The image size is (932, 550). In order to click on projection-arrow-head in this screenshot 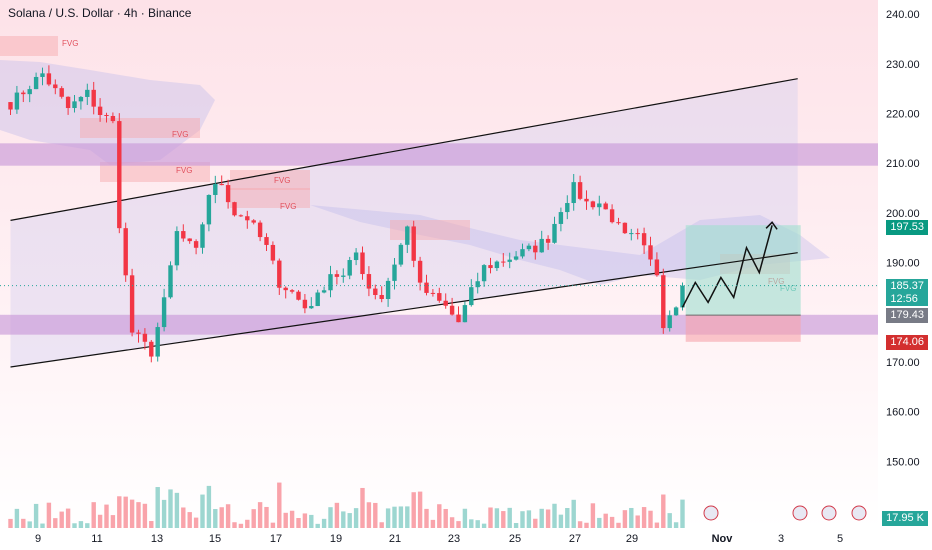, I will do `click(771, 225)`.